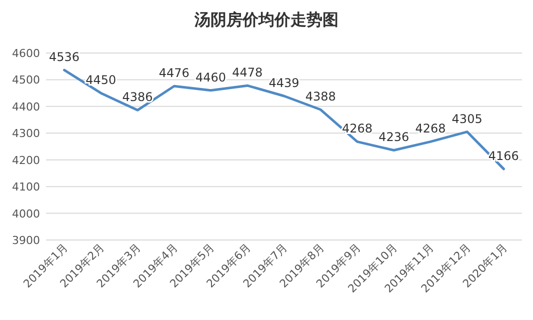  I want to click on y-tick-label: 4100, so click(26, 187).